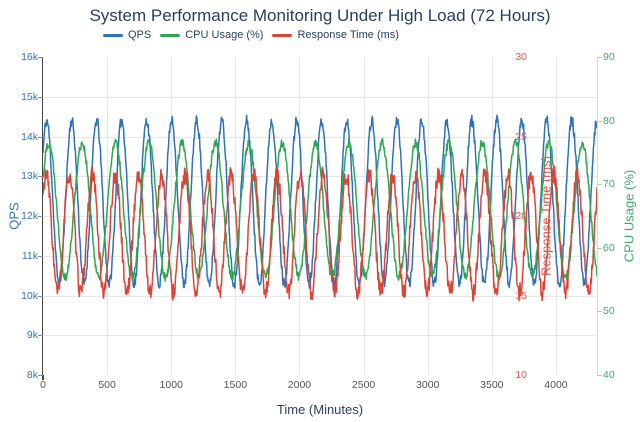 The height and width of the screenshot is (422, 640). Describe the element at coordinates (609, 247) in the screenshot. I see `y-tick-cpu: 60` at that location.